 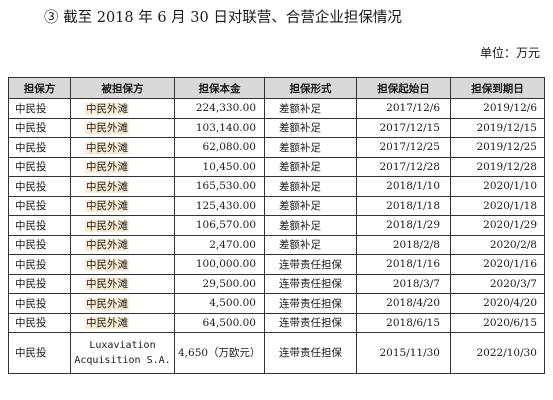 What do you see at coordinates (122, 345) in the screenshot?
I see `guaranteed-line-1: Luxaviation` at bounding box center [122, 345].